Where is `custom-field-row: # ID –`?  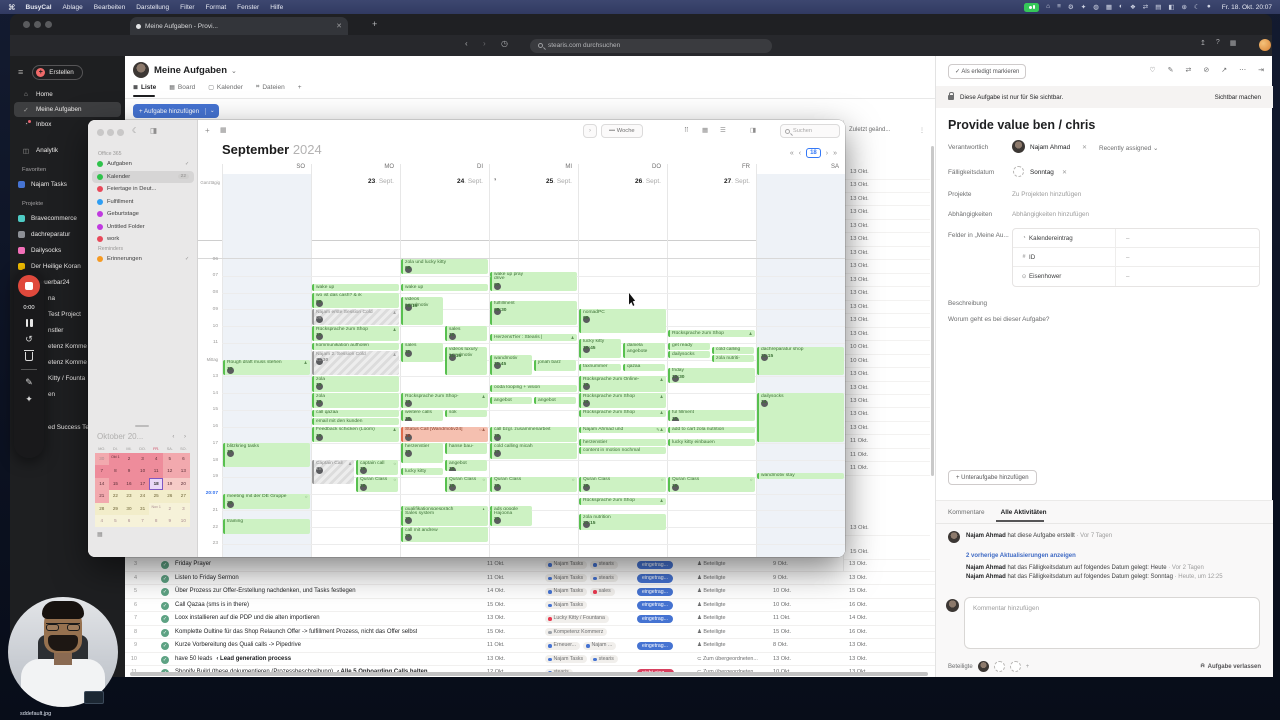
custom-field-row: # ID – is located at coordinates (1136, 257).